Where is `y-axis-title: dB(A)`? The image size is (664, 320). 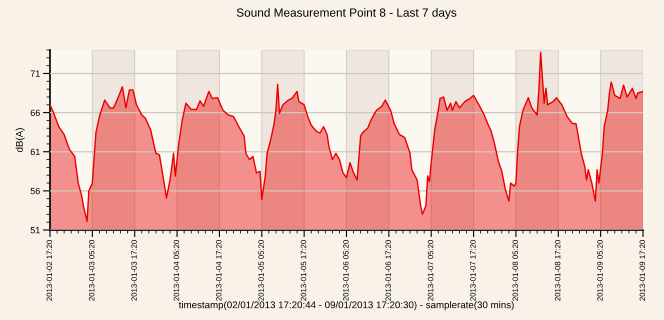
y-axis-title: dB(A) is located at coordinates (20, 140).